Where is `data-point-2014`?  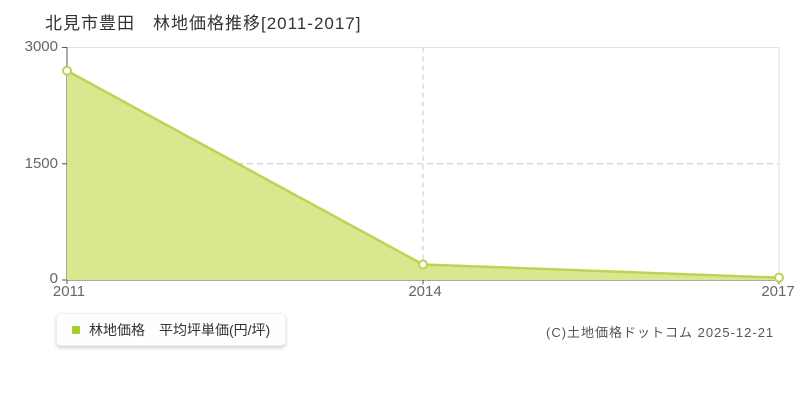 data-point-2014 is located at coordinates (423, 264).